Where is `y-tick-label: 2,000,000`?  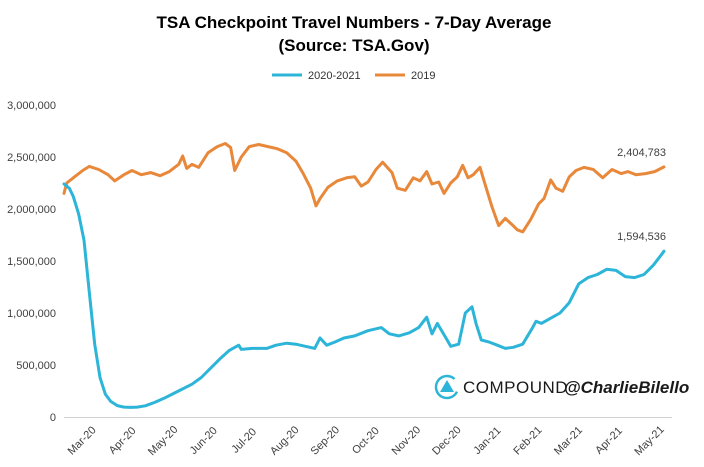
y-tick-label: 2,000,000 is located at coordinates (31, 210).